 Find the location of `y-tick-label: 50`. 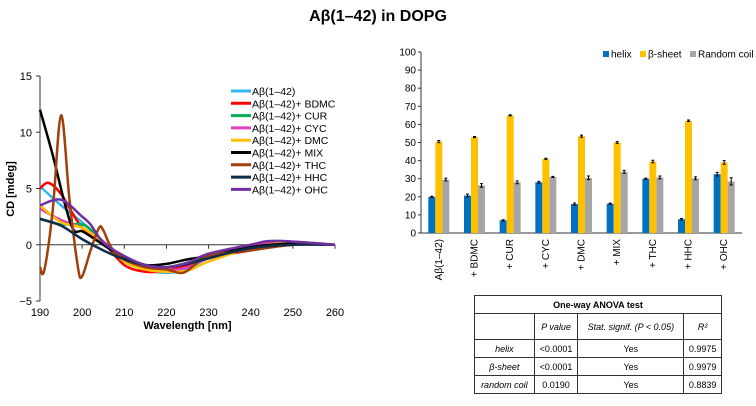

y-tick-label: 50 is located at coordinates (411, 143).